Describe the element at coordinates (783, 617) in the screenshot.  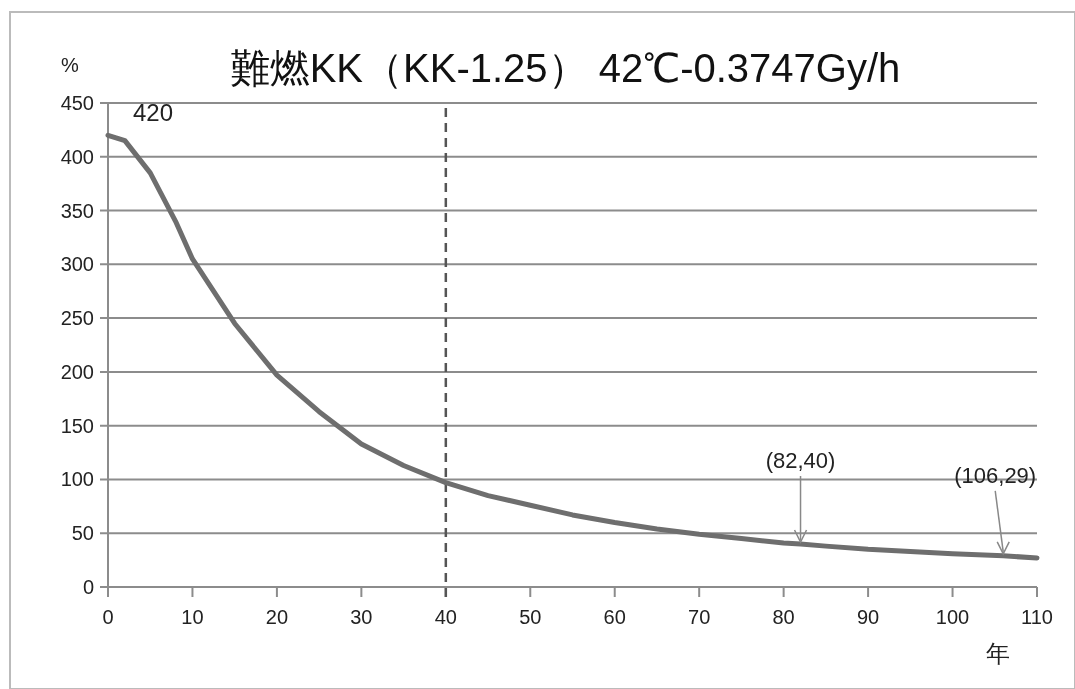
I see `x-tick-label: 80` at that location.